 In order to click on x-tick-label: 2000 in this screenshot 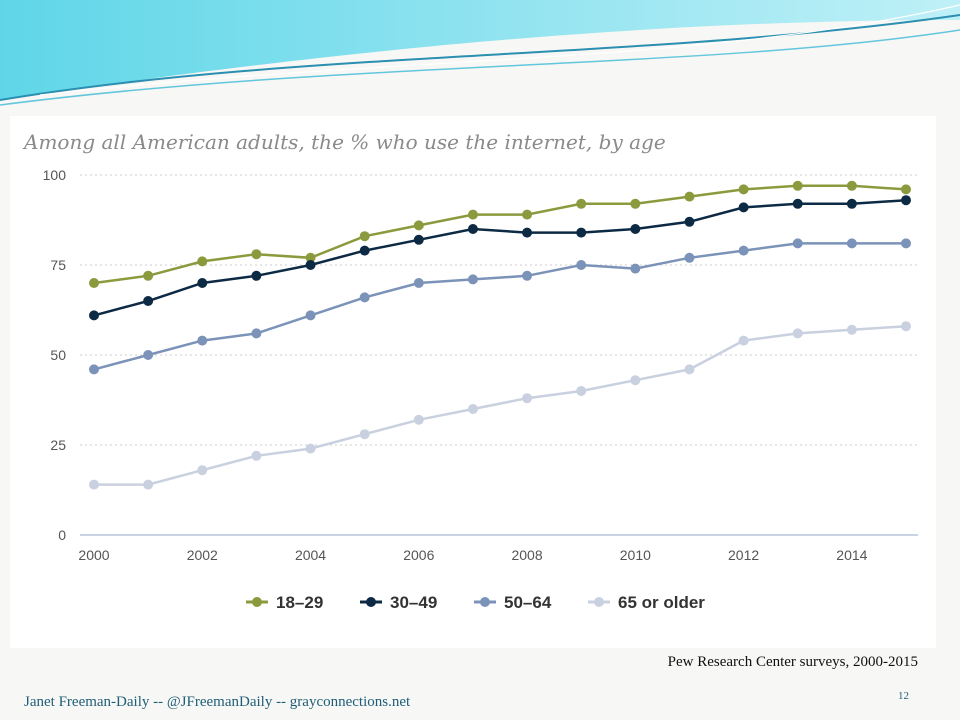, I will do `click(93, 555)`.